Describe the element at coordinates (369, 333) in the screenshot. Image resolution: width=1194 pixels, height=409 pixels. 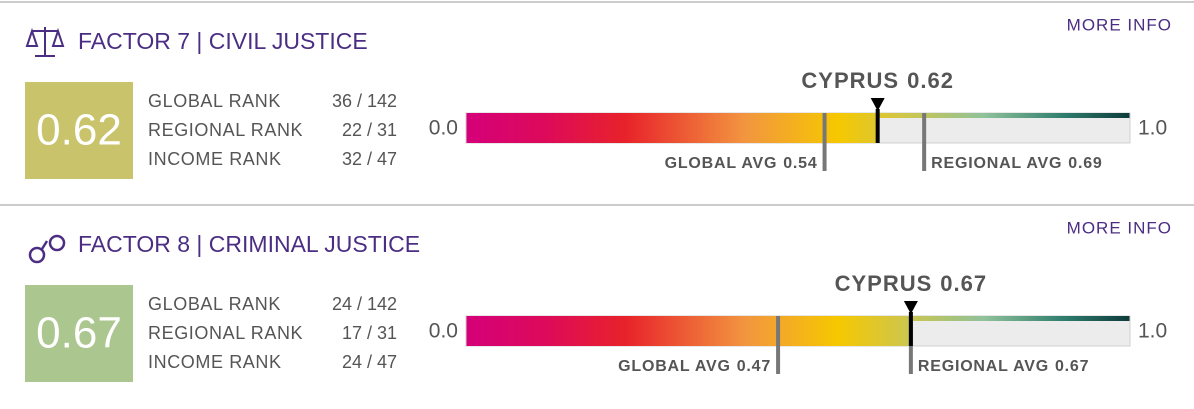
I see `rank-value: 17 / 31` at that location.